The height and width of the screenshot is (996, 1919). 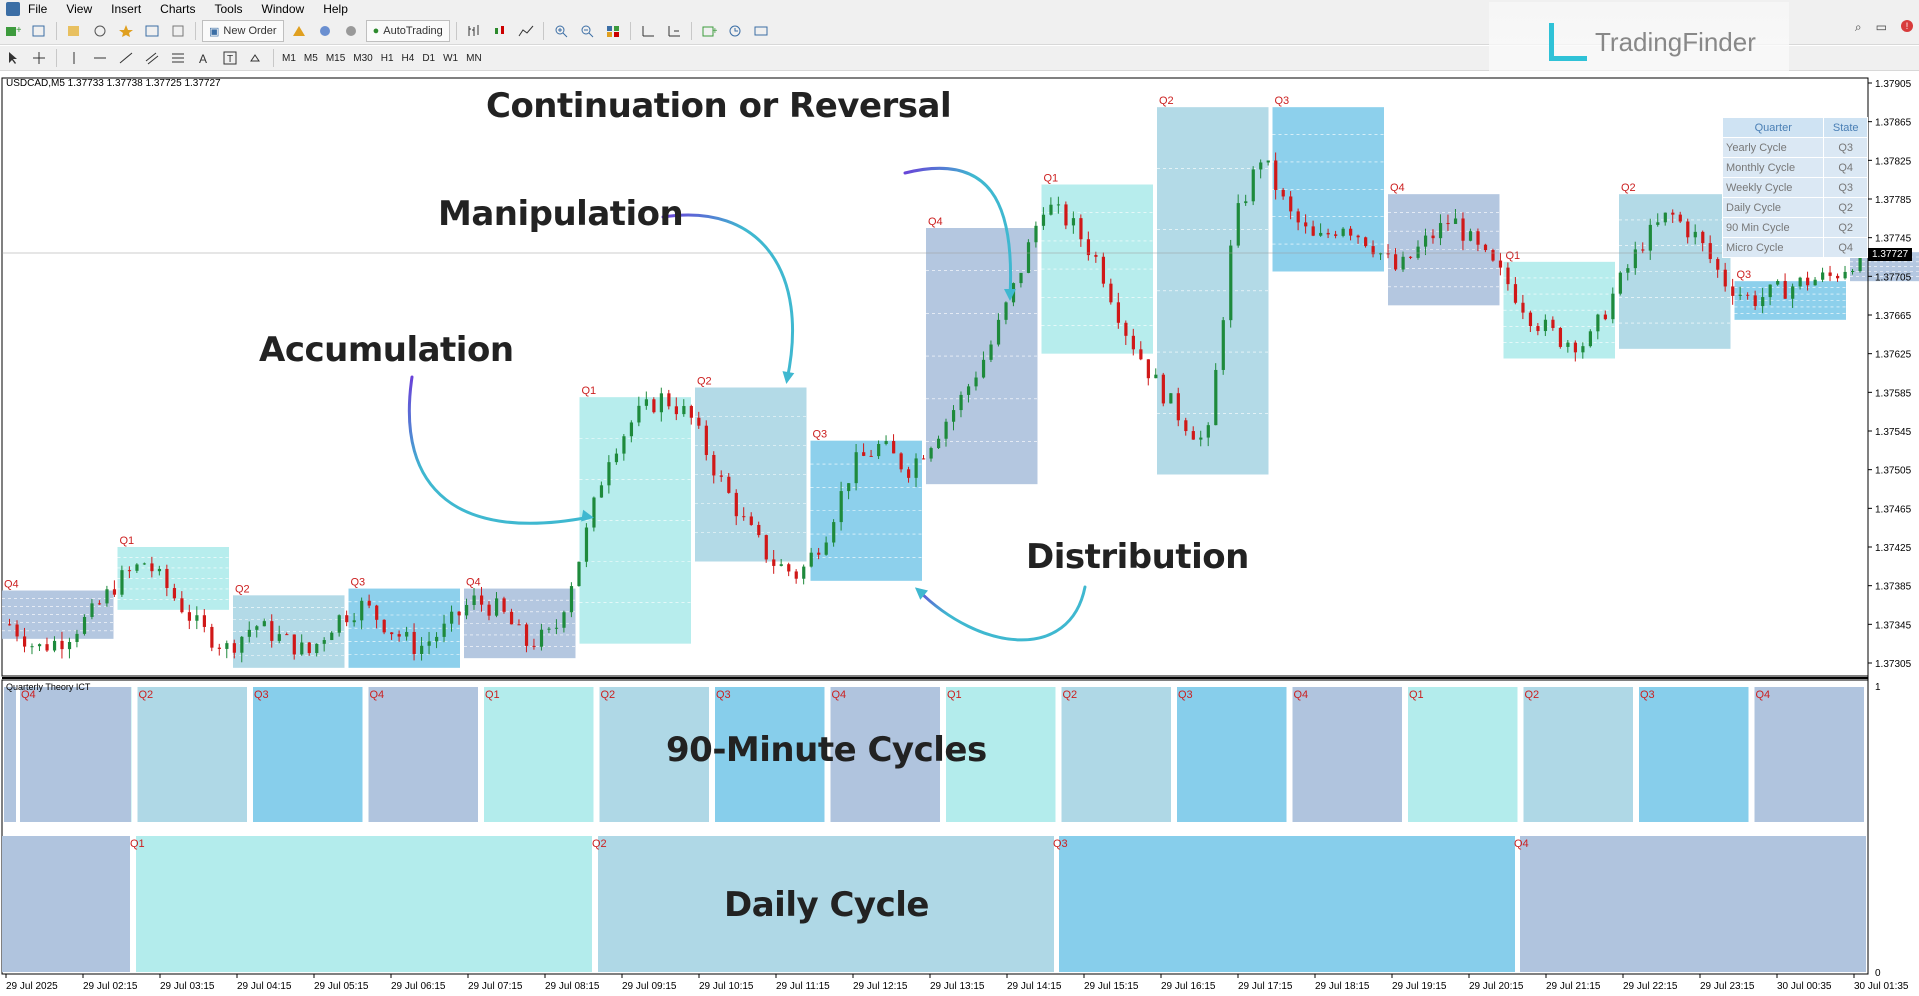 What do you see at coordinates (289, 58) in the screenshot?
I see `timeframe-m1: M1` at bounding box center [289, 58].